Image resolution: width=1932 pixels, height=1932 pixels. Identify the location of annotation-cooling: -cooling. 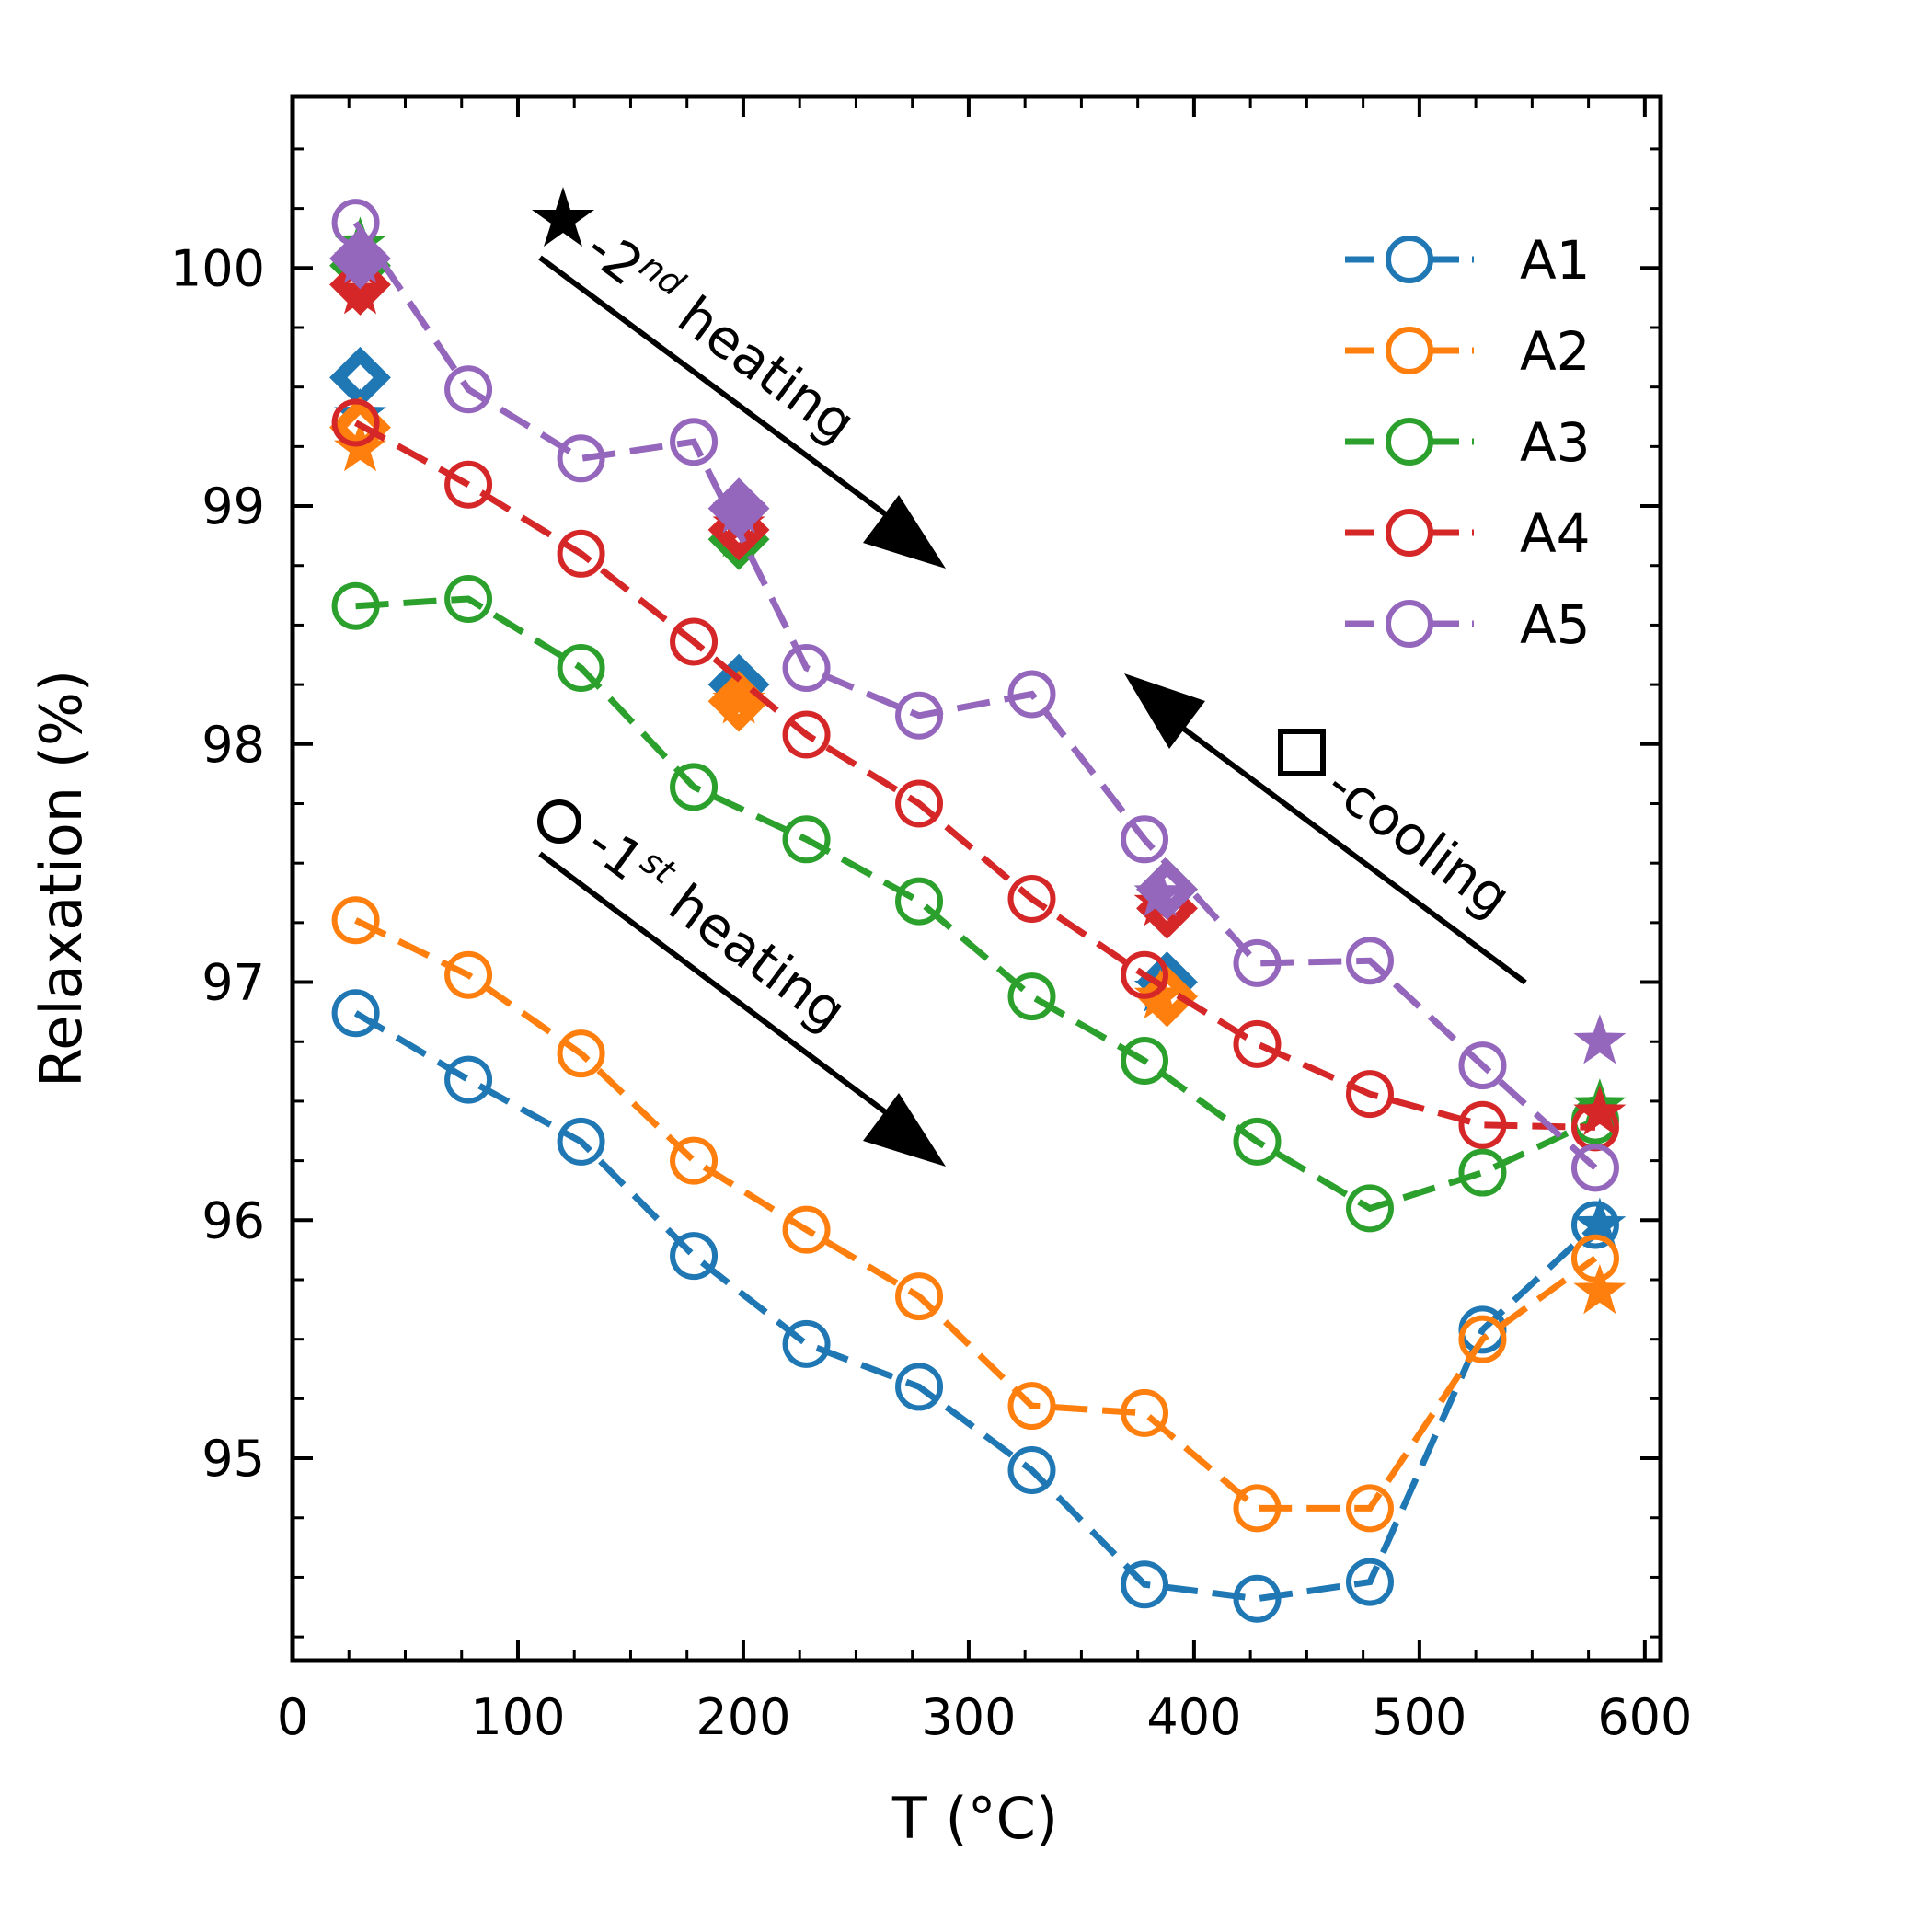
(1325, 829).